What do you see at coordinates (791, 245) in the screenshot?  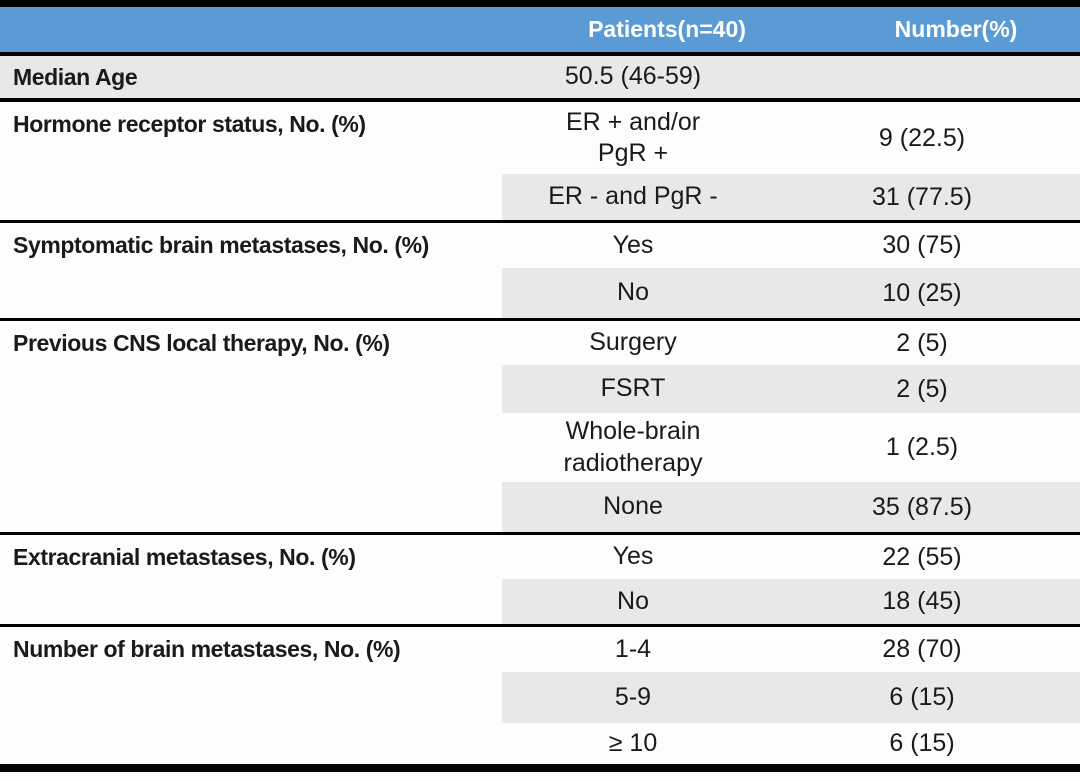 I see `table-row: Yes 30 (75)` at bounding box center [791, 245].